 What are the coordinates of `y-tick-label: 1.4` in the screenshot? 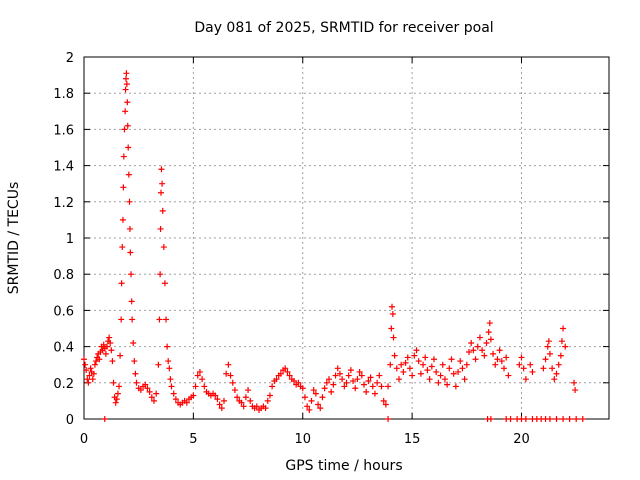 It's located at (63, 167).